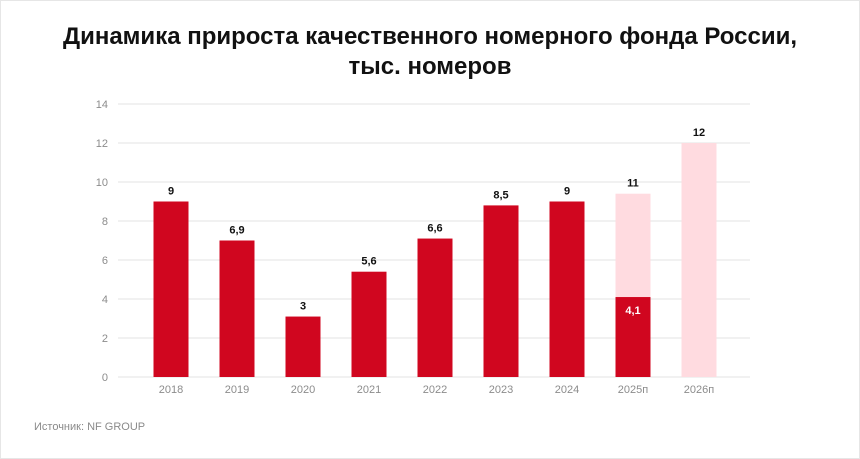 The image size is (860, 459). What do you see at coordinates (501, 390) in the screenshot?
I see `x-tick-label: 2023` at bounding box center [501, 390].